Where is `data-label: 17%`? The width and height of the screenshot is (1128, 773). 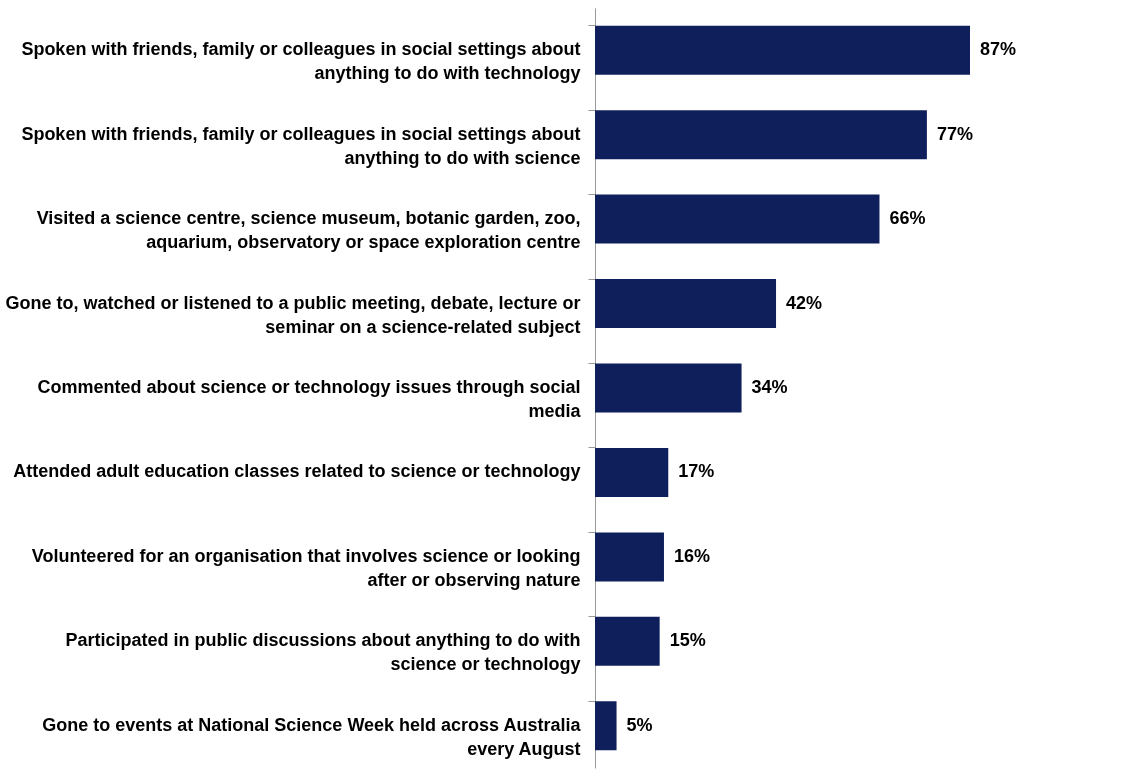
data-label: 17% is located at coordinates (696, 471).